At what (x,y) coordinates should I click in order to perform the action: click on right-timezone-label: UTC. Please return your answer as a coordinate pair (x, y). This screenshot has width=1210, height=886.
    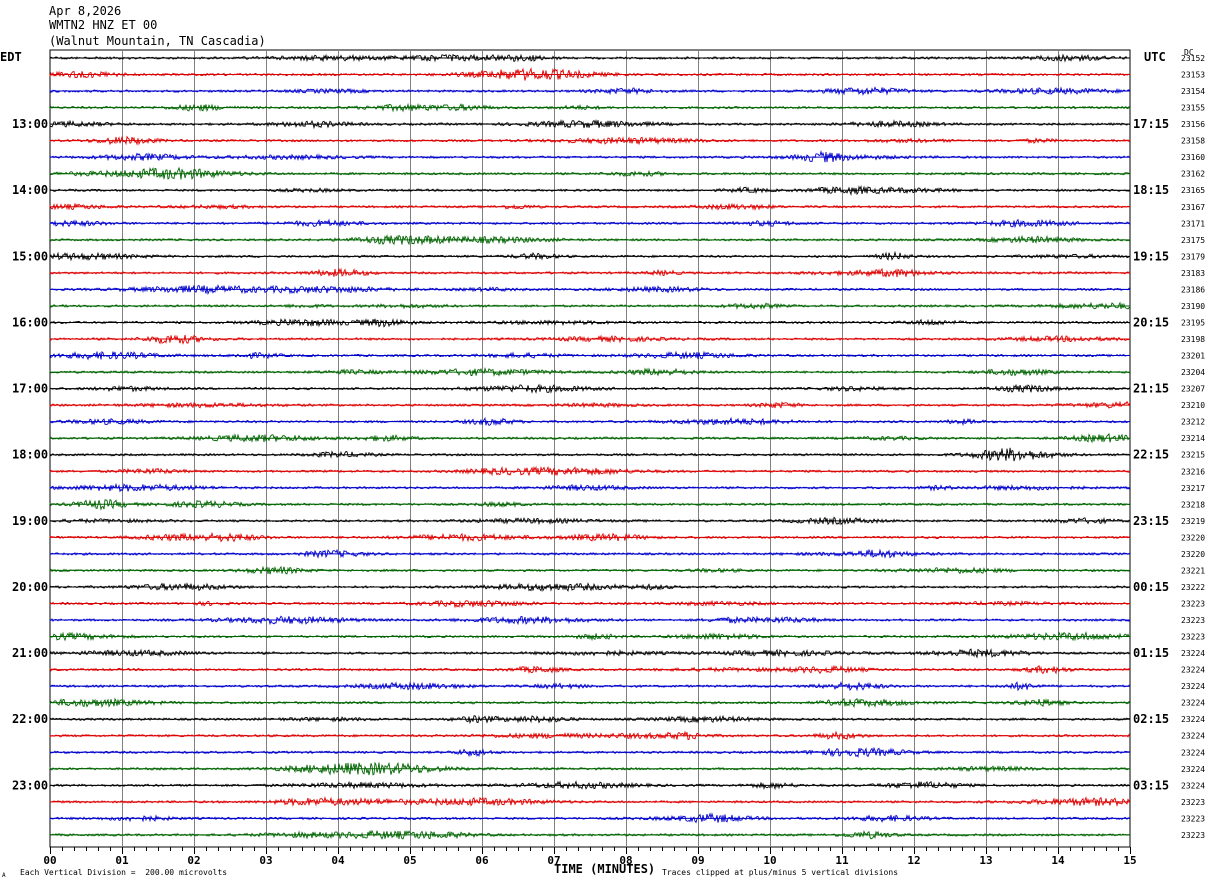
    Looking at the image, I should click on (1155, 57).